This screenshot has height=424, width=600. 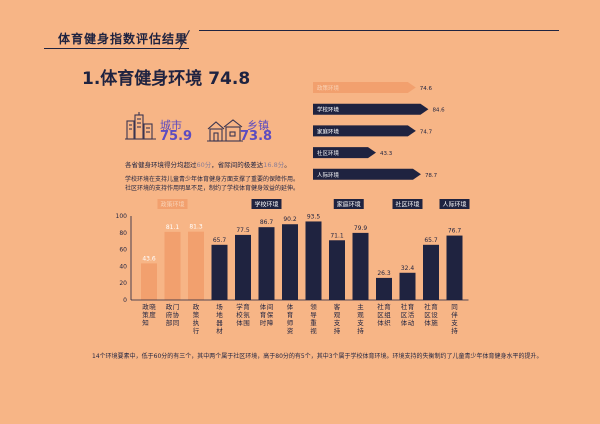 I want to click on group-label-text: 人际环境, so click(x=454, y=205).